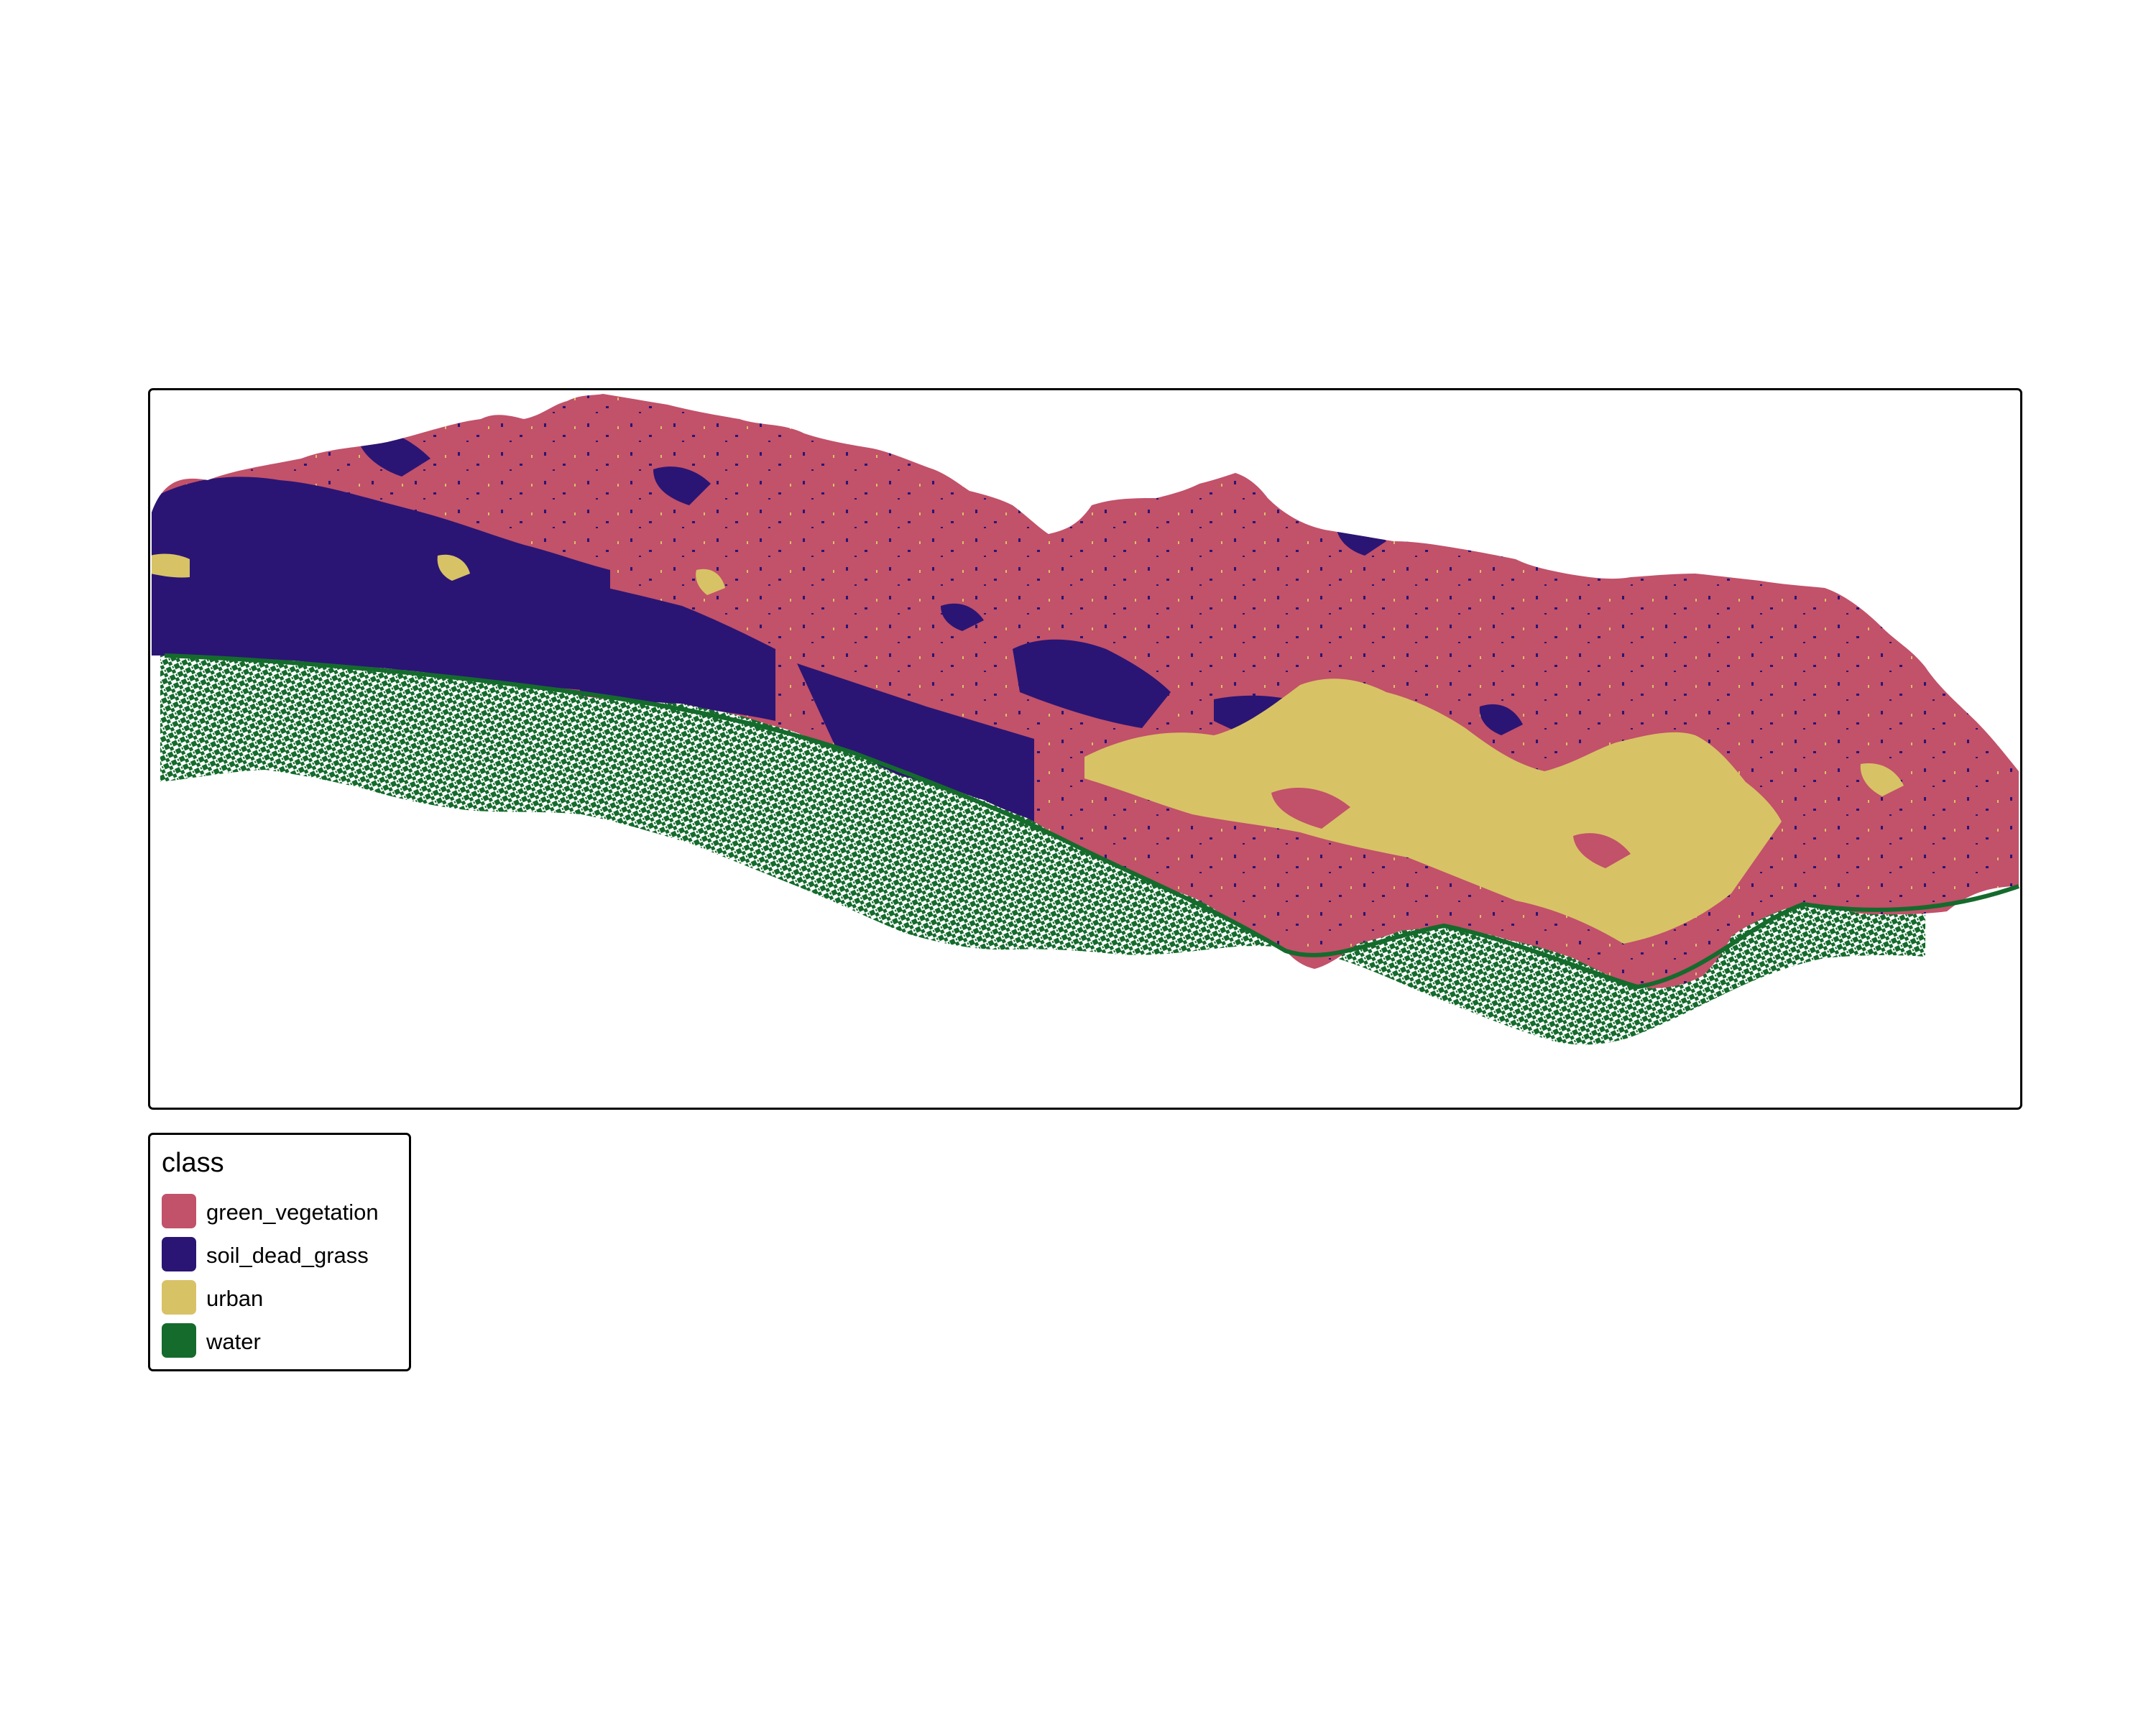 The height and width of the screenshot is (1725, 2156). Describe the element at coordinates (235, 1298) in the screenshot. I see `legend-label: urban` at that location.